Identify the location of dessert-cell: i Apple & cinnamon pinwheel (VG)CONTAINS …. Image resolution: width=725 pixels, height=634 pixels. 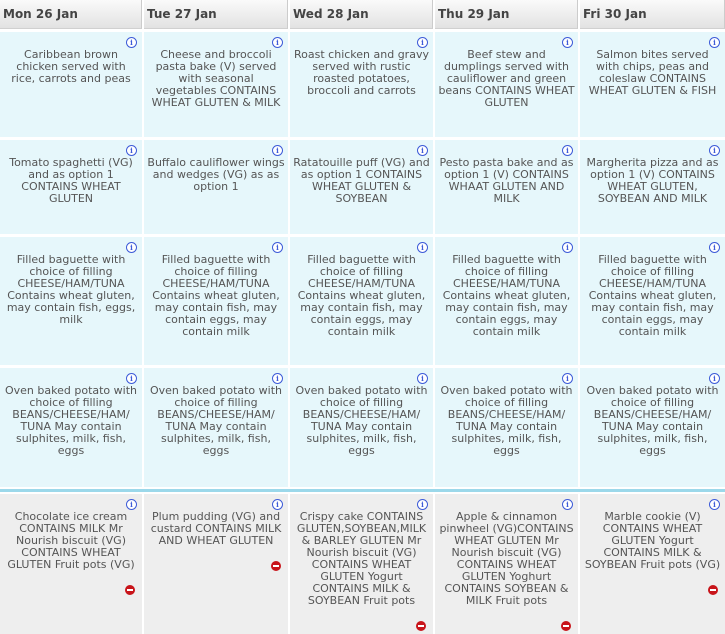
(506, 564).